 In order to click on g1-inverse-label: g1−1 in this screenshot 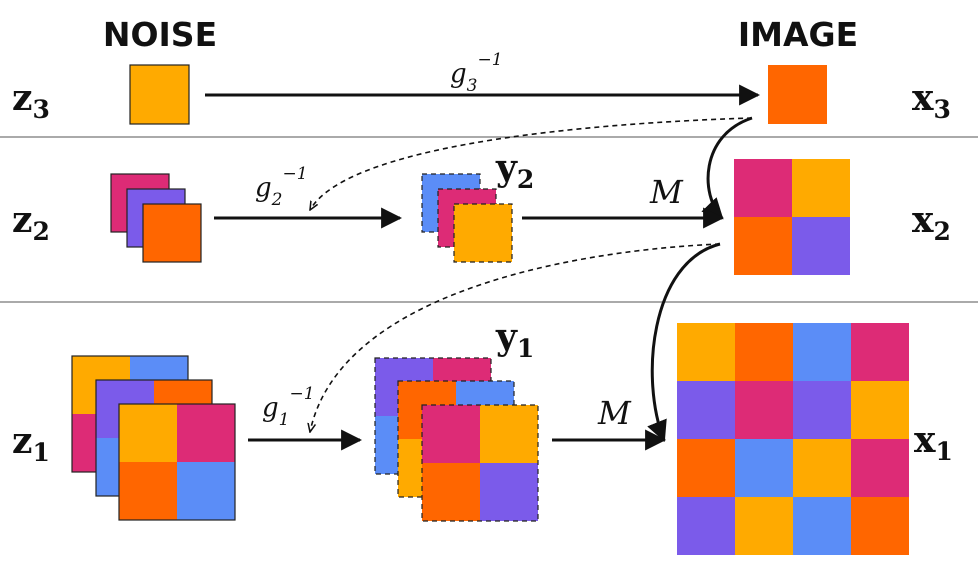, I will do `click(288, 407)`.